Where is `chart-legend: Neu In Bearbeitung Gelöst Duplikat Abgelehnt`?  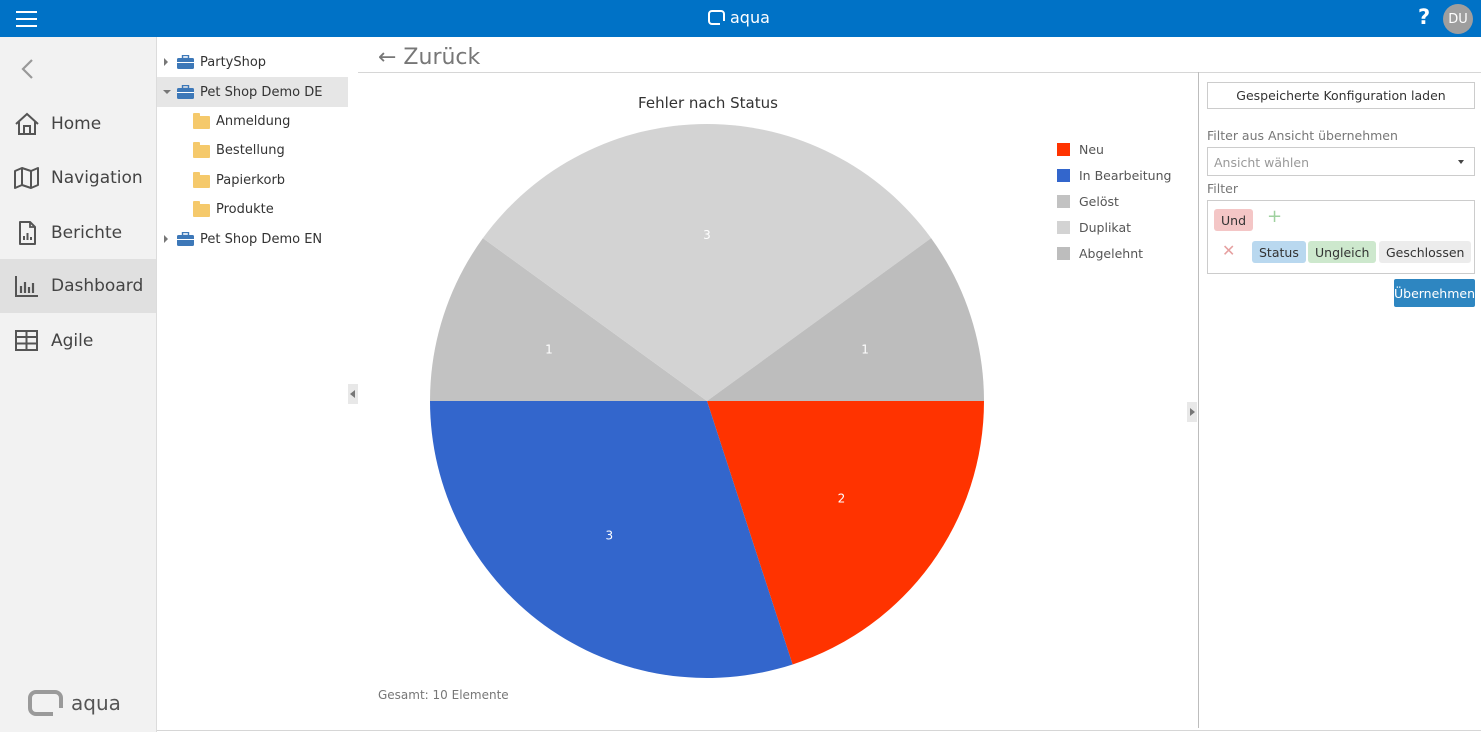
chart-legend: Neu In Bearbeitung Gelöst Duplikat Abgelehnt is located at coordinates (1114, 201).